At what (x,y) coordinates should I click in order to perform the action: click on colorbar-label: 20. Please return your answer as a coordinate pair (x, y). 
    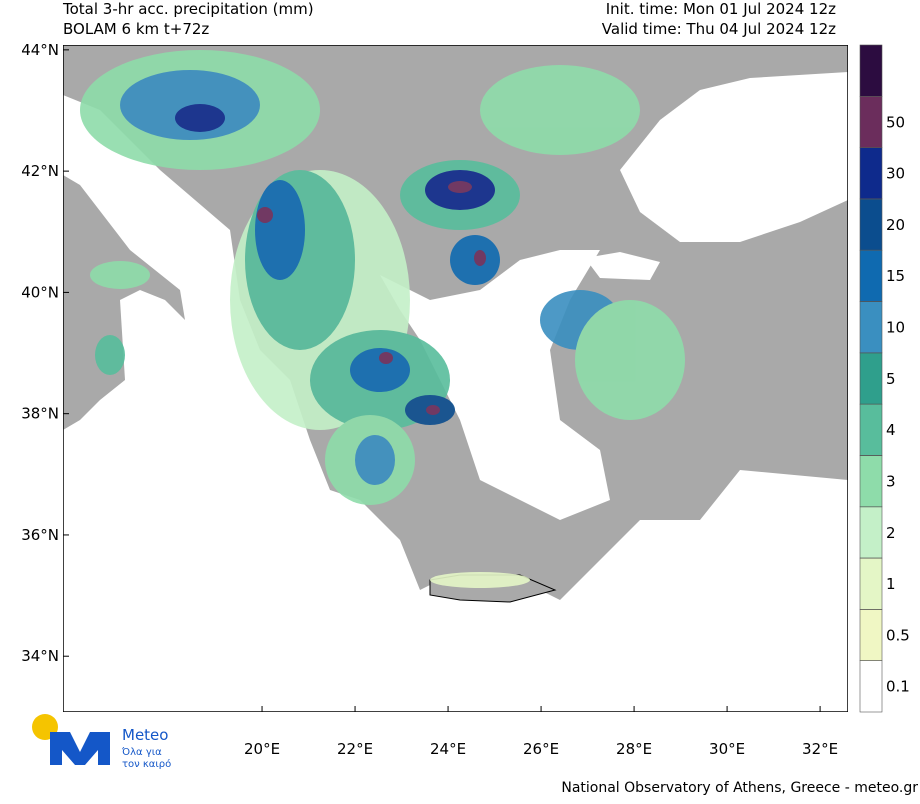
    Looking at the image, I should click on (895, 225).